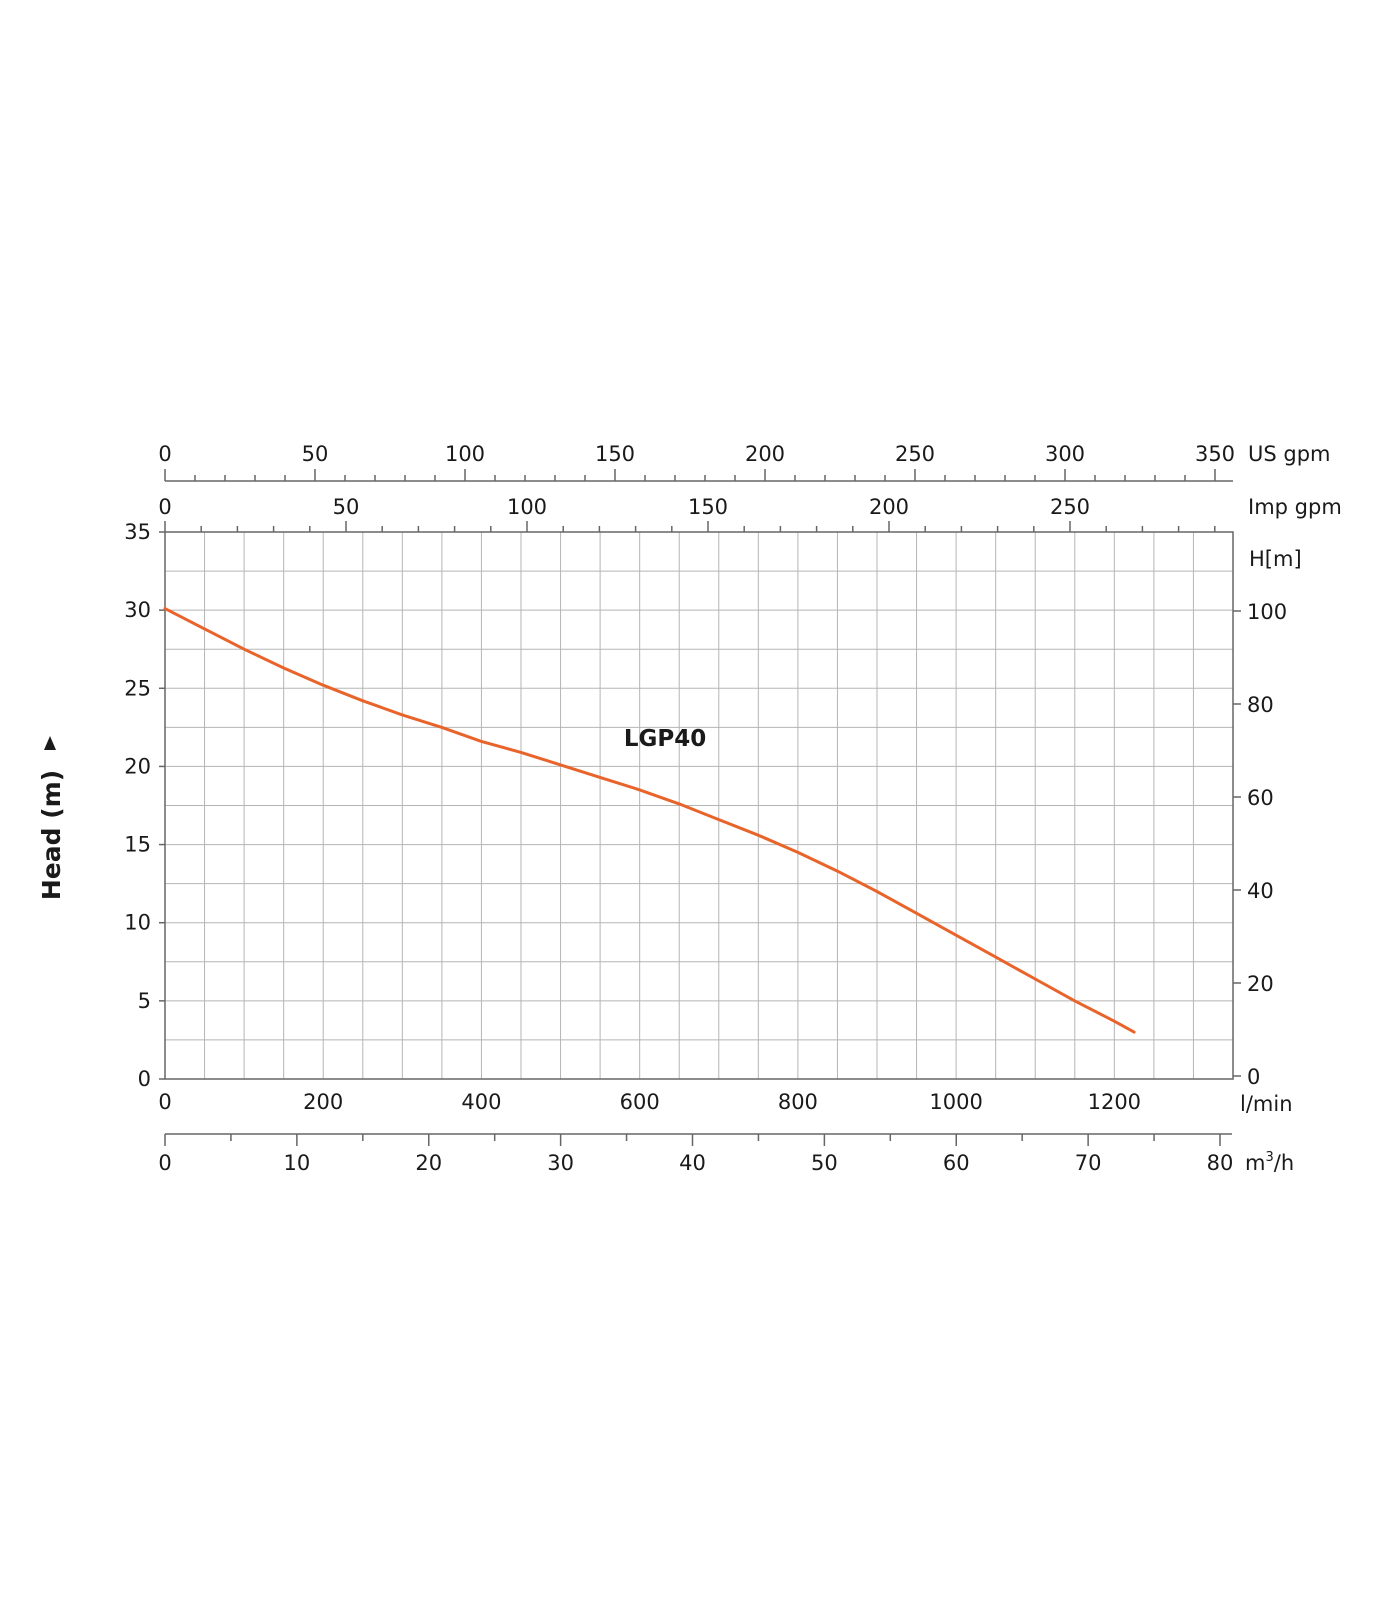 The height and width of the screenshot is (1604, 1400). Describe the element at coordinates (798, 1102) in the screenshot. I see `x-tick-label: 800` at that location.